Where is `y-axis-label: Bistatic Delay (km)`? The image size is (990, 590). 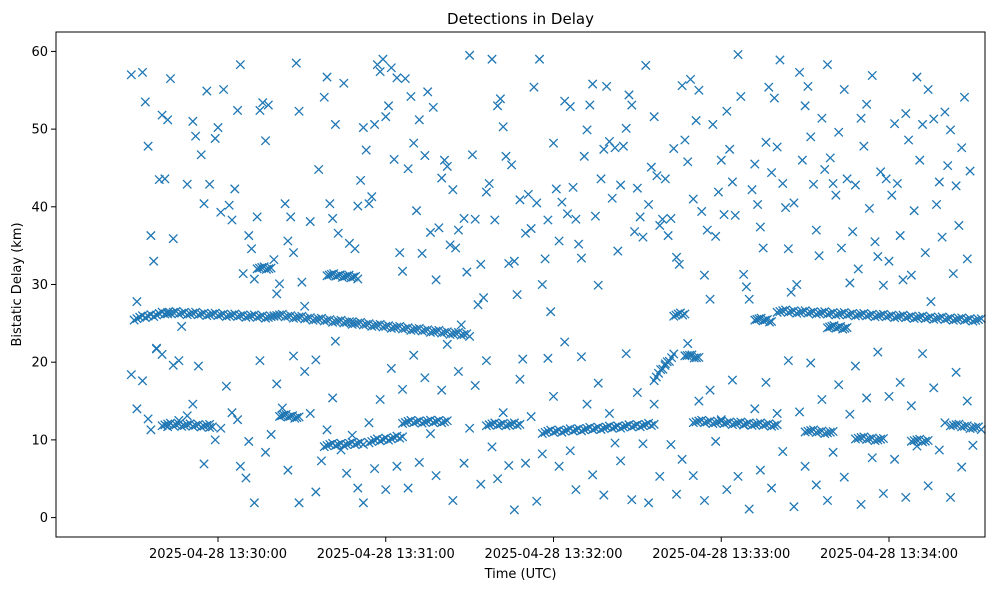
y-axis-label: Bistatic Delay (km) is located at coordinates (17, 284).